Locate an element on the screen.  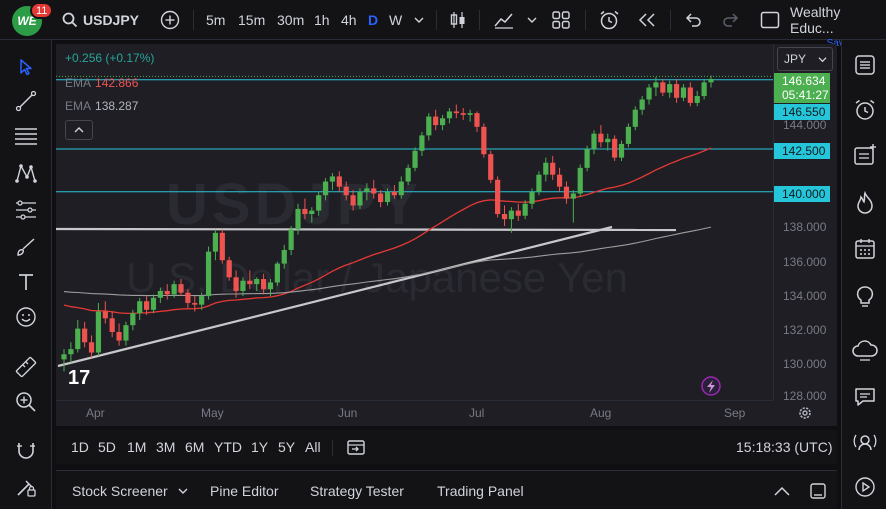
utc-clock: 15:18:33 (UTC) is located at coordinates (784, 447).